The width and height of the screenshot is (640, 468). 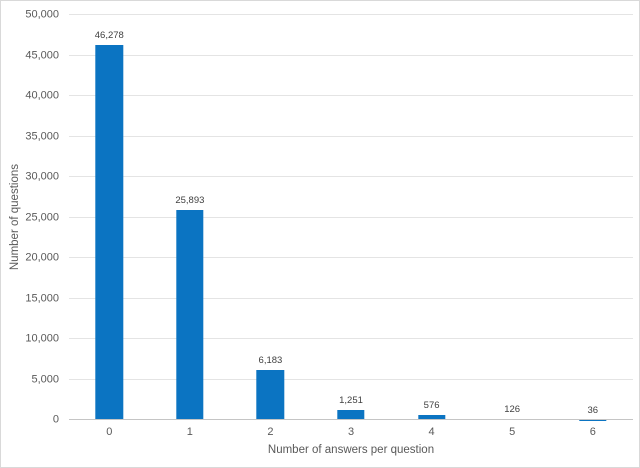 I want to click on bar-value-label: 25,893, so click(x=190, y=201).